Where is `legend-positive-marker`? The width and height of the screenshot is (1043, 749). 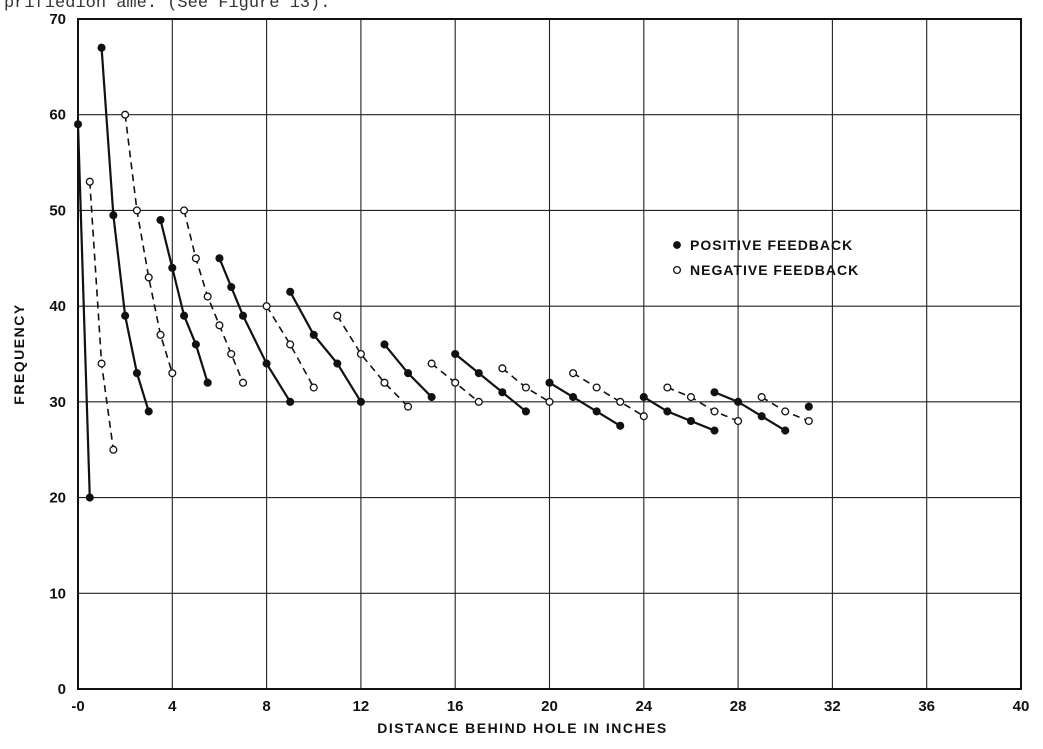
legend-positive-marker is located at coordinates (677, 245).